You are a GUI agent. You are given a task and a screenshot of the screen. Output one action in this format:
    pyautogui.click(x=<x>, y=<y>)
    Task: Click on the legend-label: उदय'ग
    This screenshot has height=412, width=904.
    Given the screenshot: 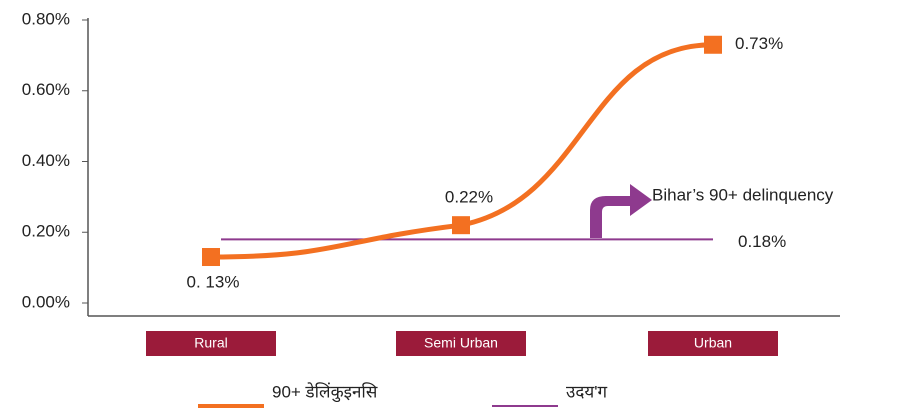 What is the action you would take?
    pyautogui.click(x=586, y=391)
    